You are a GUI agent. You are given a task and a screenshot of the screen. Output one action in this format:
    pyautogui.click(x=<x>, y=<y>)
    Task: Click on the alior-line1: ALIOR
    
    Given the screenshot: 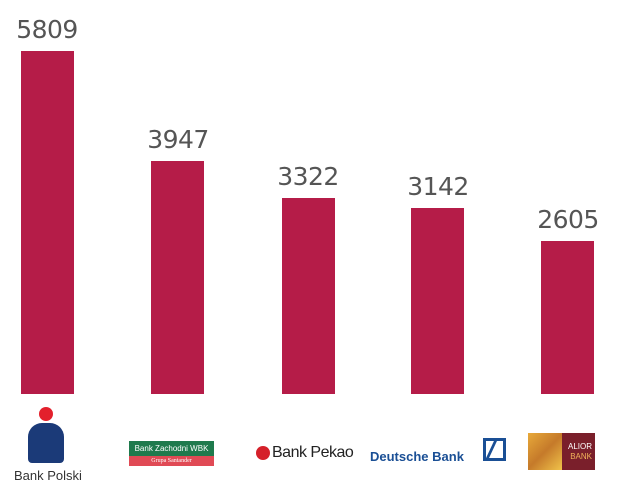 What is the action you would take?
    pyautogui.click(x=579, y=446)
    